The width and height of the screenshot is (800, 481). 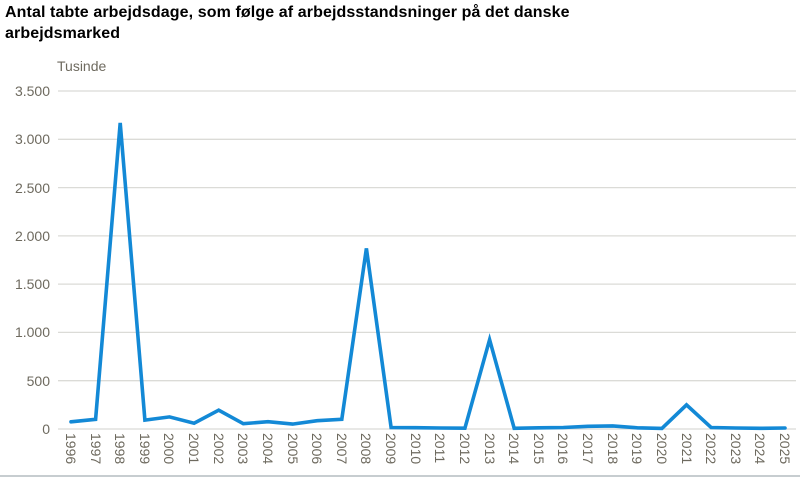 I want to click on x-tick-label: 2024, so click(x=760, y=449).